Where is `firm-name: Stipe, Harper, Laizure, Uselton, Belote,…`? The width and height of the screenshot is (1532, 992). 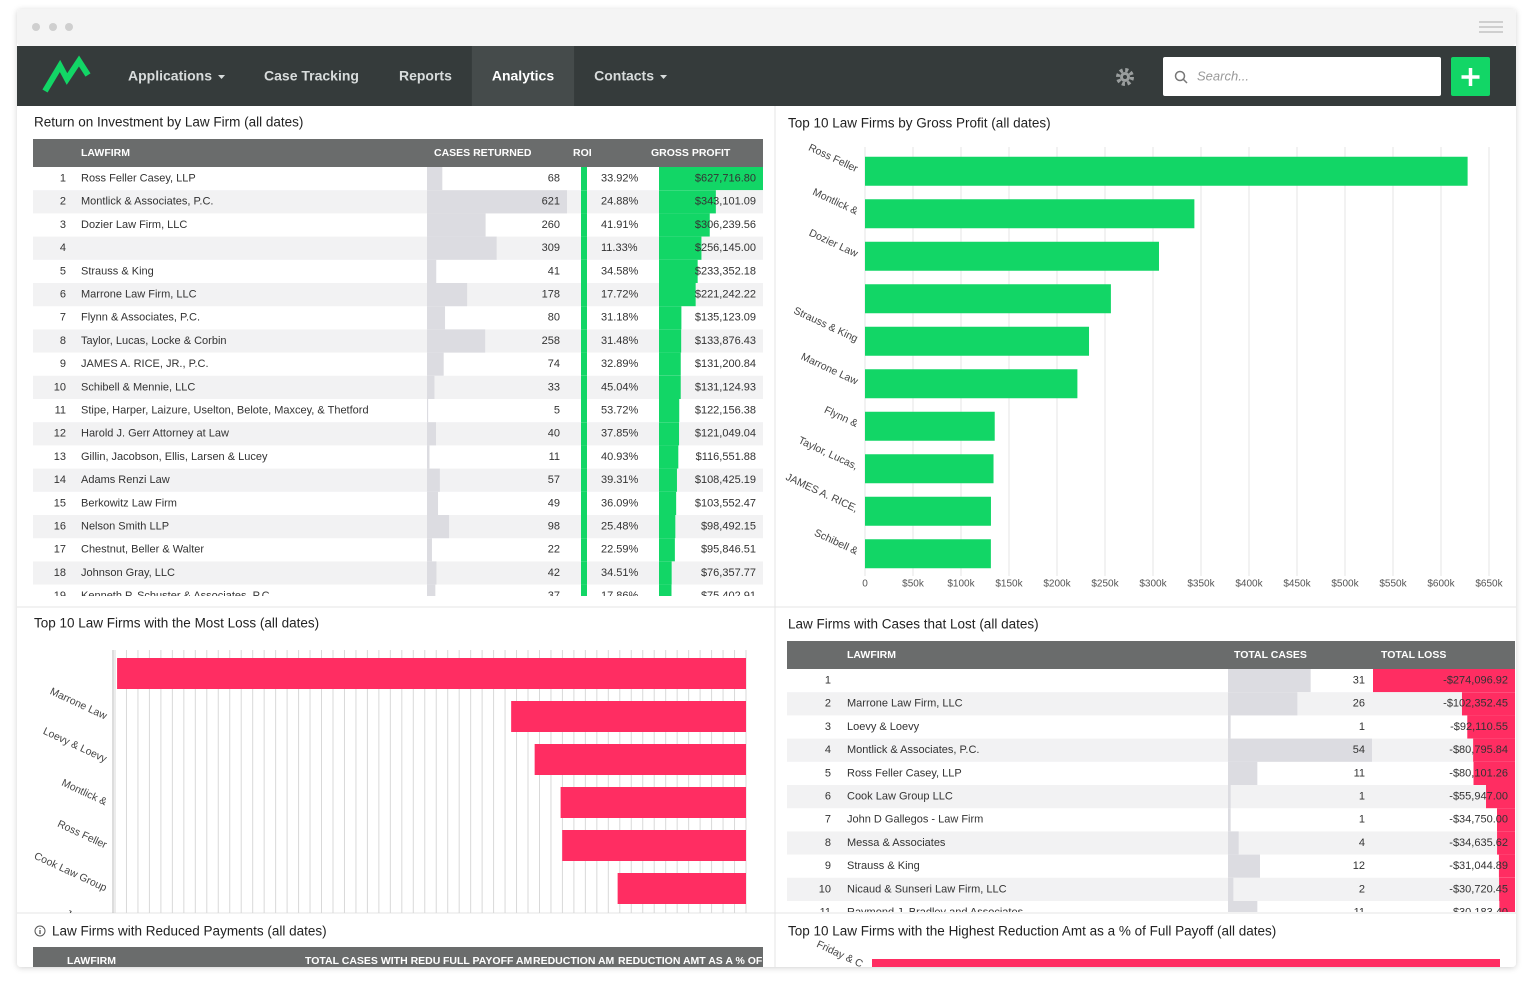
firm-name: Stipe, Harper, Laizure, Uselton, Belote,… is located at coordinates (225, 411).